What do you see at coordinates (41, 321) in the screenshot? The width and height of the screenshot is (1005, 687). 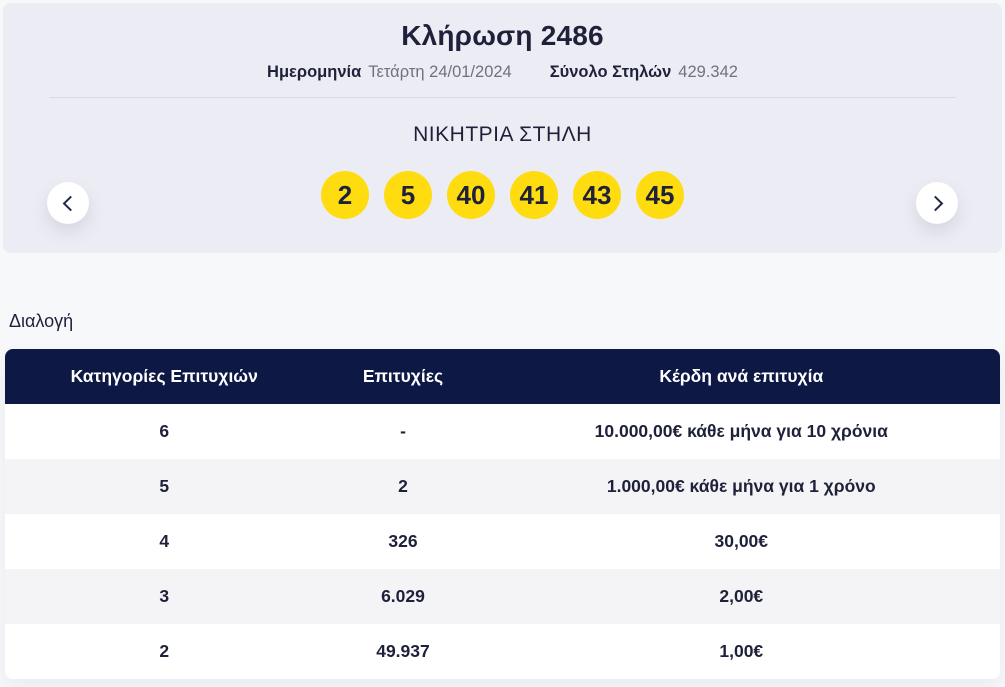 I see `sorting-section-label: Διαλογή` at bounding box center [41, 321].